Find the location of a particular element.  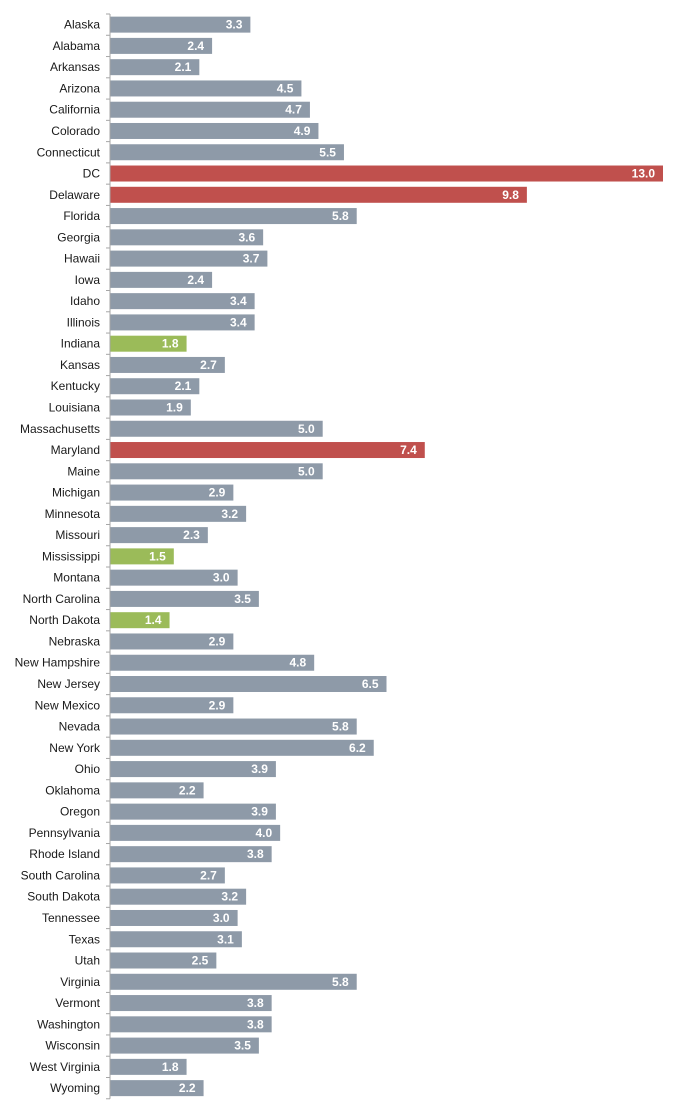

category-label-hawaii: Hawaii is located at coordinates (82, 259).